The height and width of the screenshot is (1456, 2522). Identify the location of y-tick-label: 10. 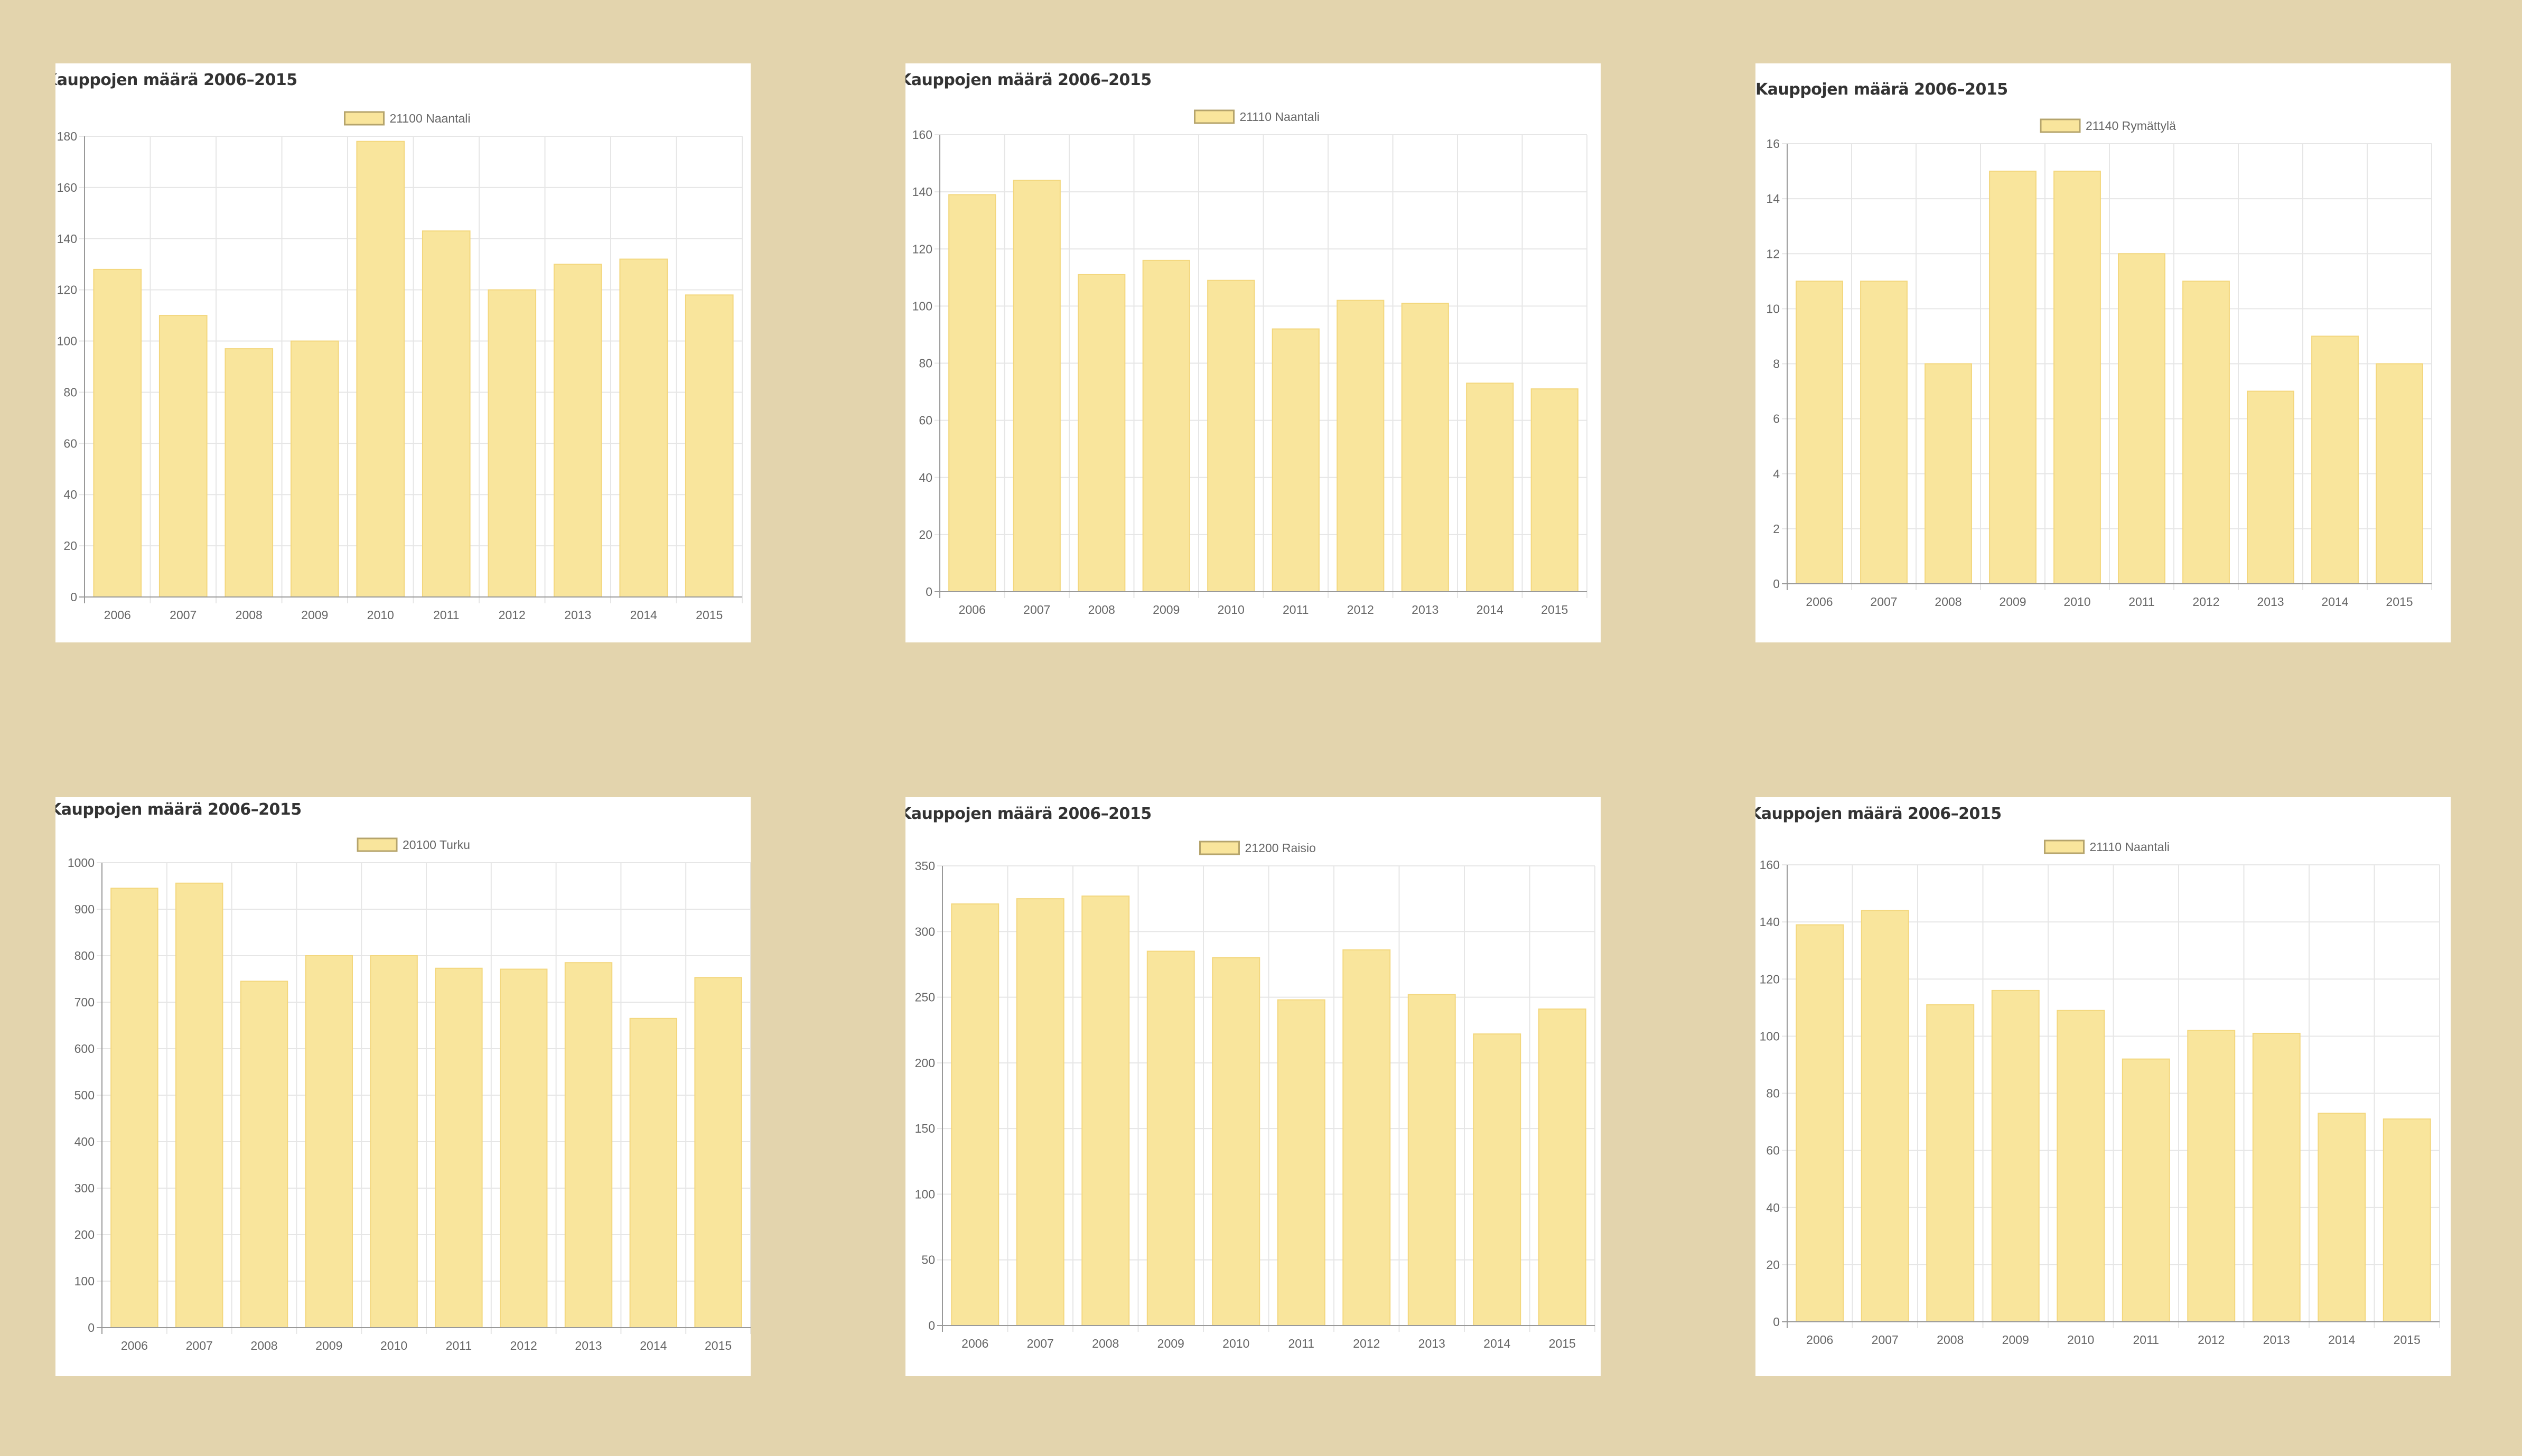
(1773, 308).